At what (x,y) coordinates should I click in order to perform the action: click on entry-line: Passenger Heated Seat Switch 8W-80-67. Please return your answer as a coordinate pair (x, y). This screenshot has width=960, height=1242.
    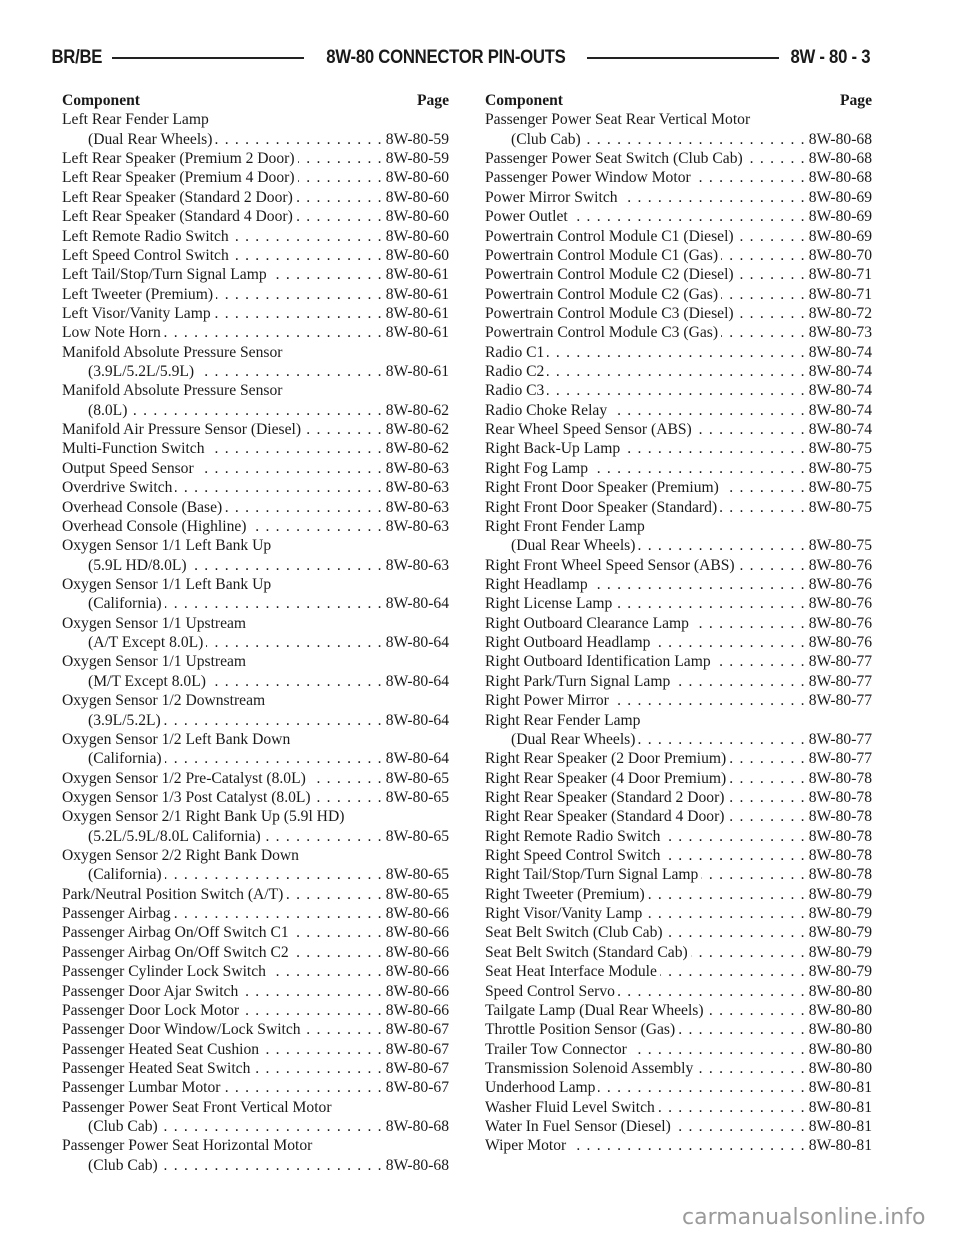
    Looking at the image, I should click on (255, 1068).